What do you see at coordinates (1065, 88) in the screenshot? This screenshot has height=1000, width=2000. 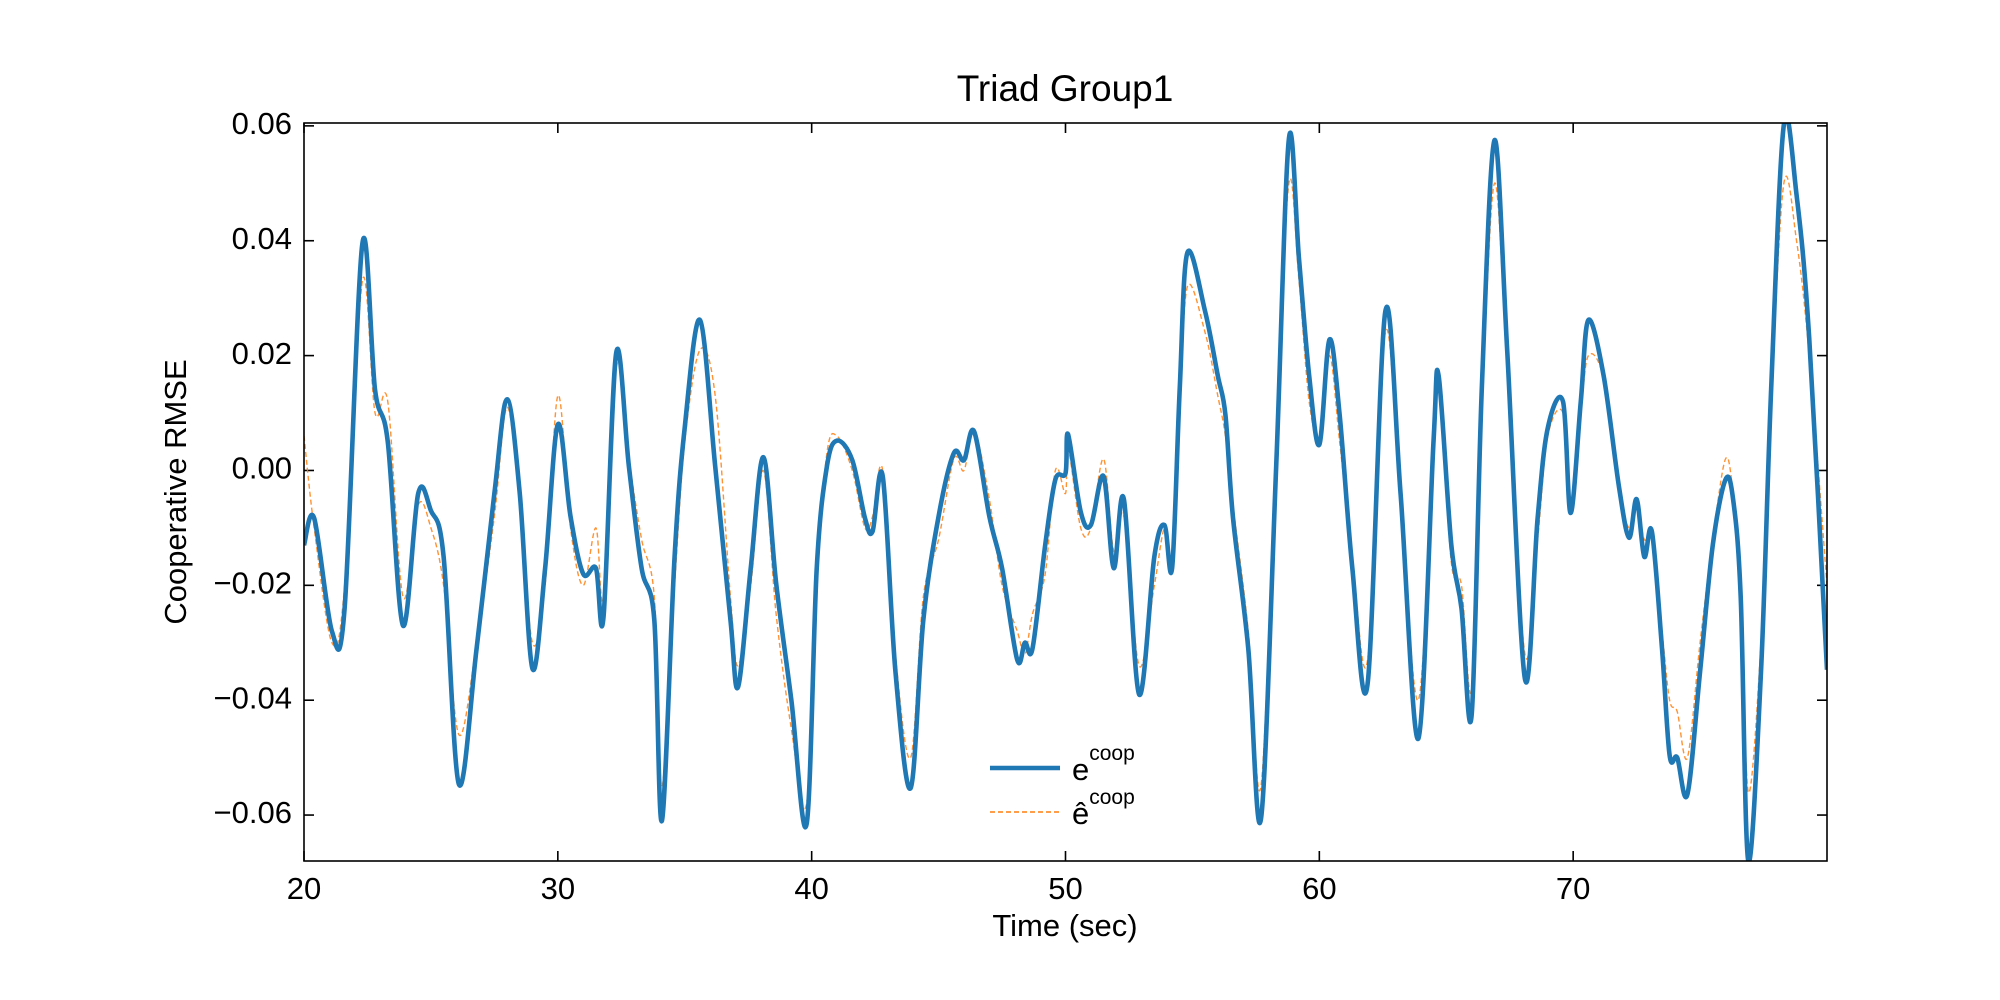 I see `chart-title: Triad Group1` at bounding box center [1065, 88].